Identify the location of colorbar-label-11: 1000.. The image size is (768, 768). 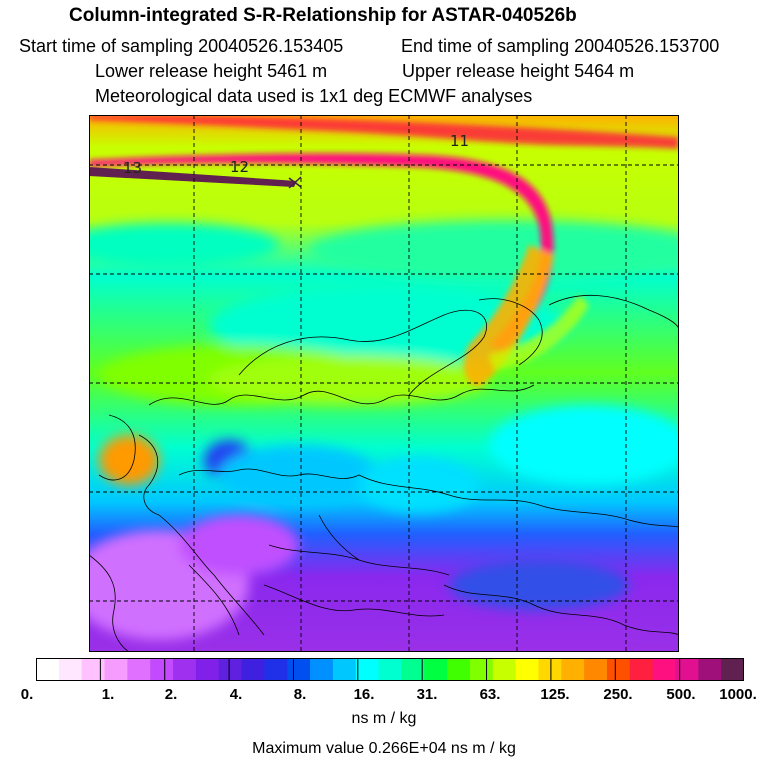
(738, 694).